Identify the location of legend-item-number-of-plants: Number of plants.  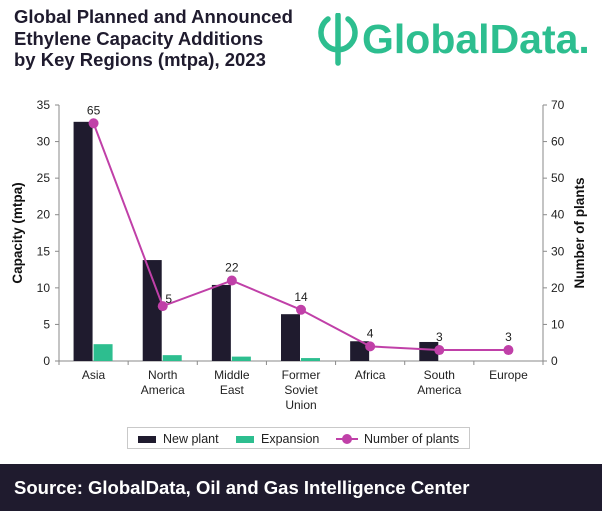
(397, 439).